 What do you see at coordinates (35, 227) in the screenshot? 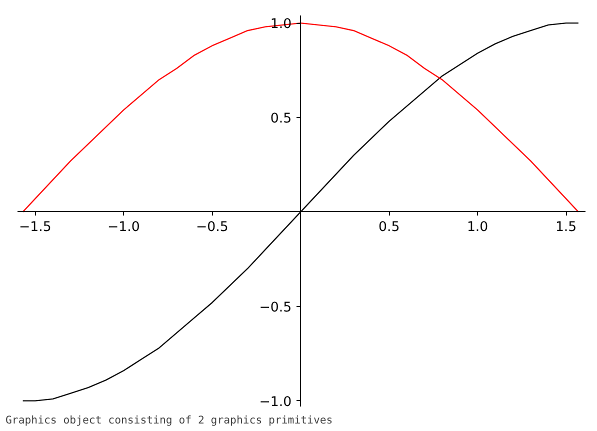
I see `x-tick-label: −1.5` at bounding box center [35, 227].